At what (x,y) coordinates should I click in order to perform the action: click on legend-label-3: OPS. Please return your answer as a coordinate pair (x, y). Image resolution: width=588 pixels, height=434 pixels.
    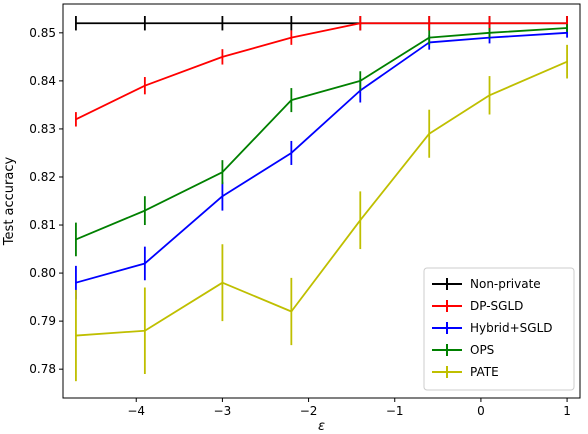
    Looking at the image, I should click on (482, 350).